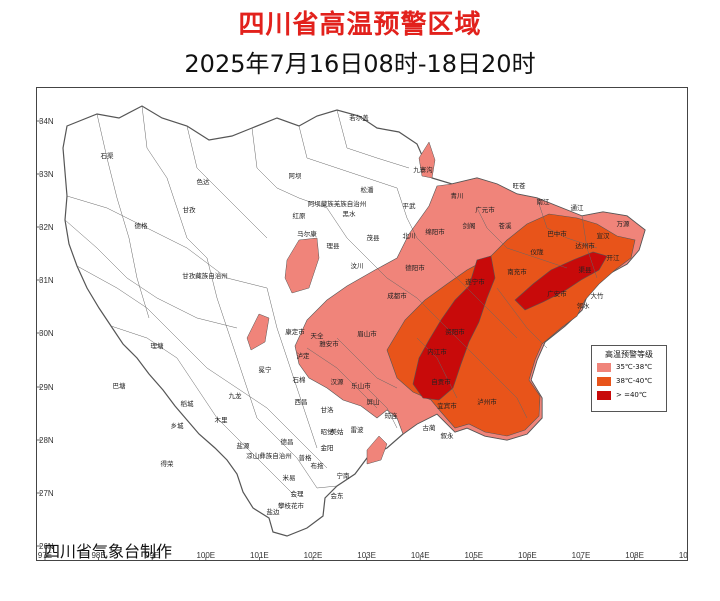 The image size is (720, 601). Describe the element at coordinates (374, 237) in the screenshot. I see `place-label: 茂县` at that location.